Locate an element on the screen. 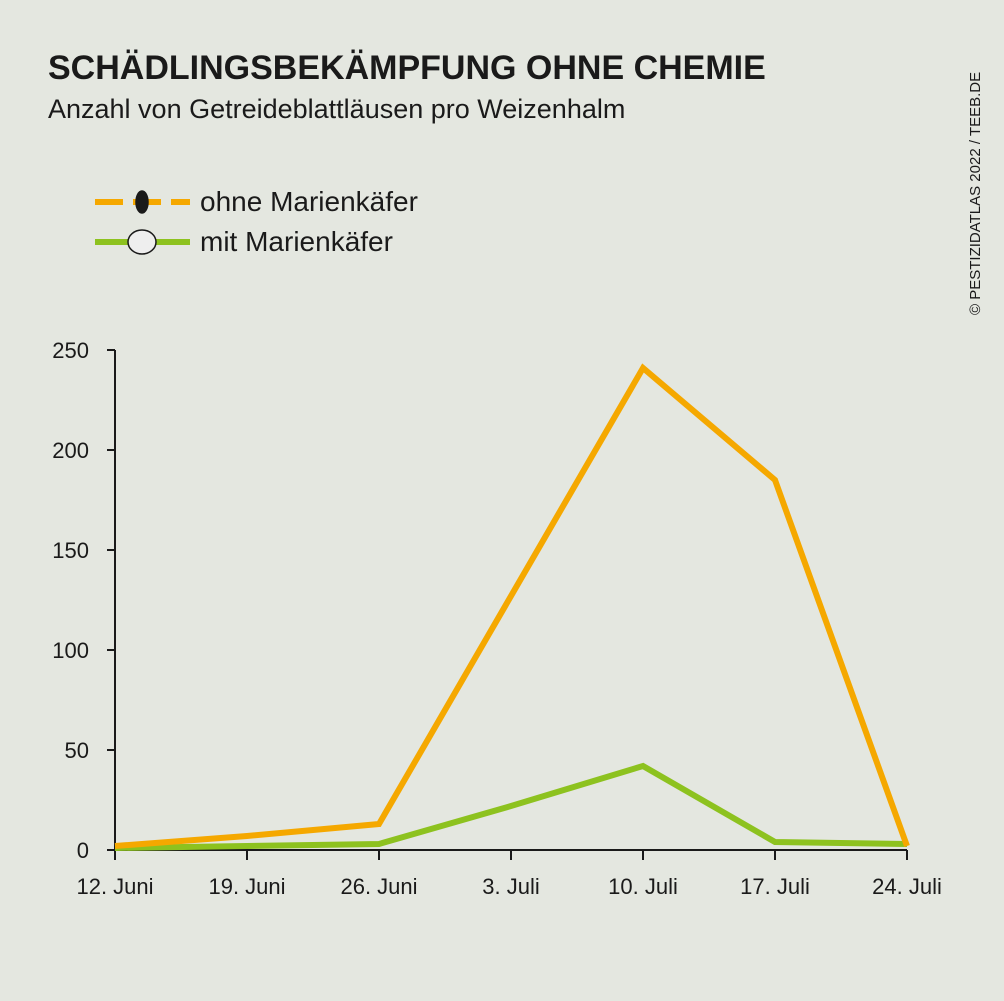 This screenshot has width=1004, height=1001. y-tick-label: 250 is located at coordinates (70, 350).